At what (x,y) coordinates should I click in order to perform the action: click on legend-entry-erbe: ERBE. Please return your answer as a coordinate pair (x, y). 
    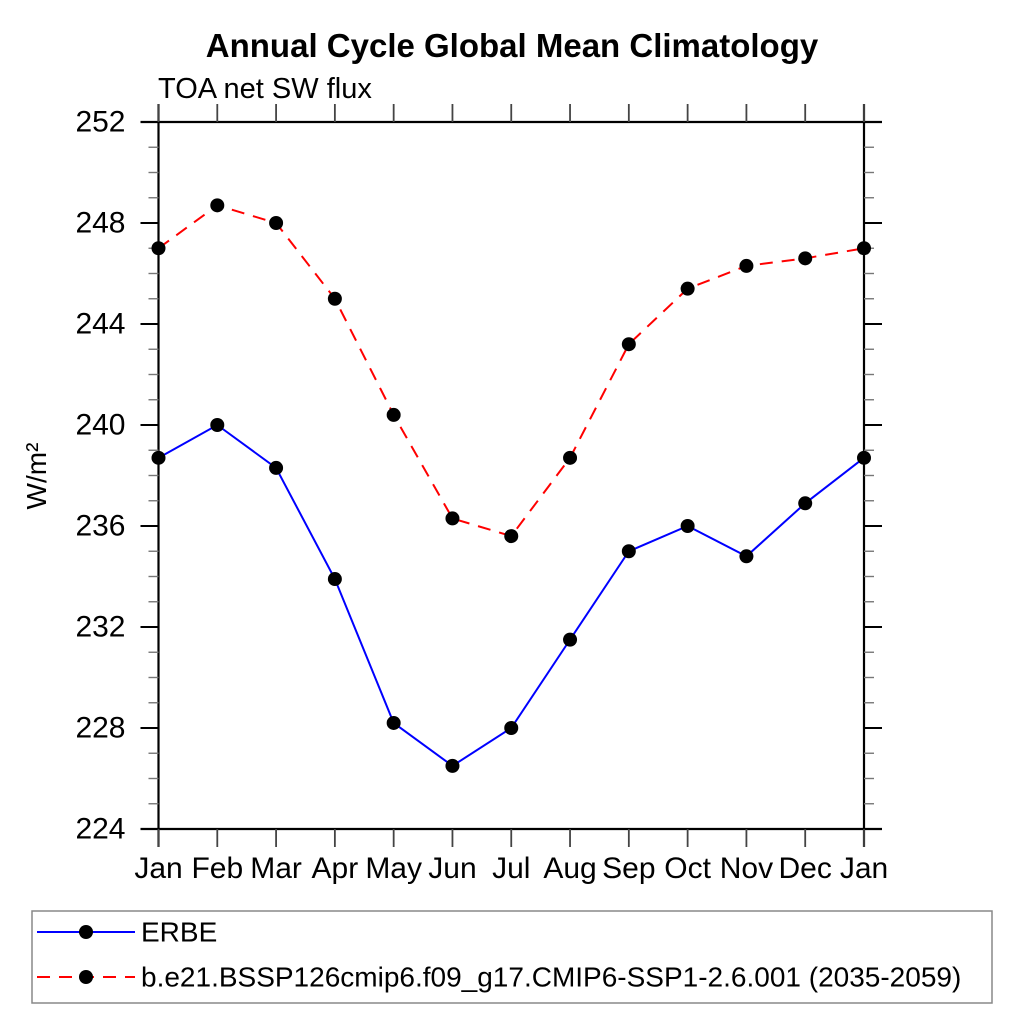
    Looking at the image, I should click on (127, 932).